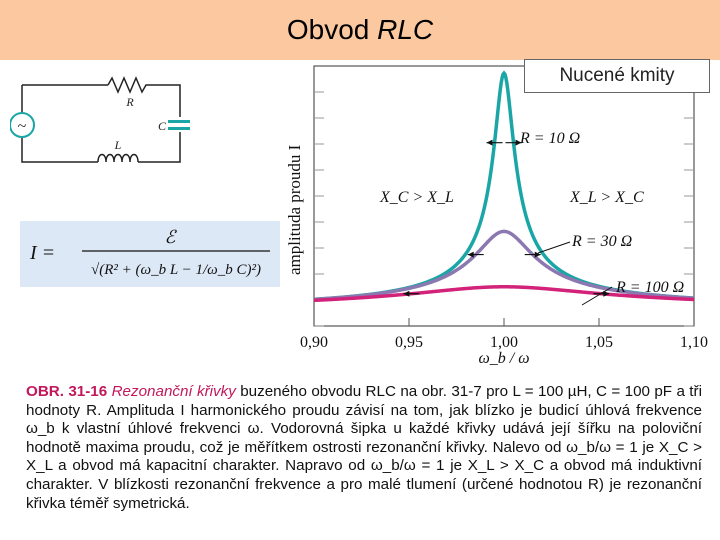  I want to click on leader-r30, so click(554, 247).